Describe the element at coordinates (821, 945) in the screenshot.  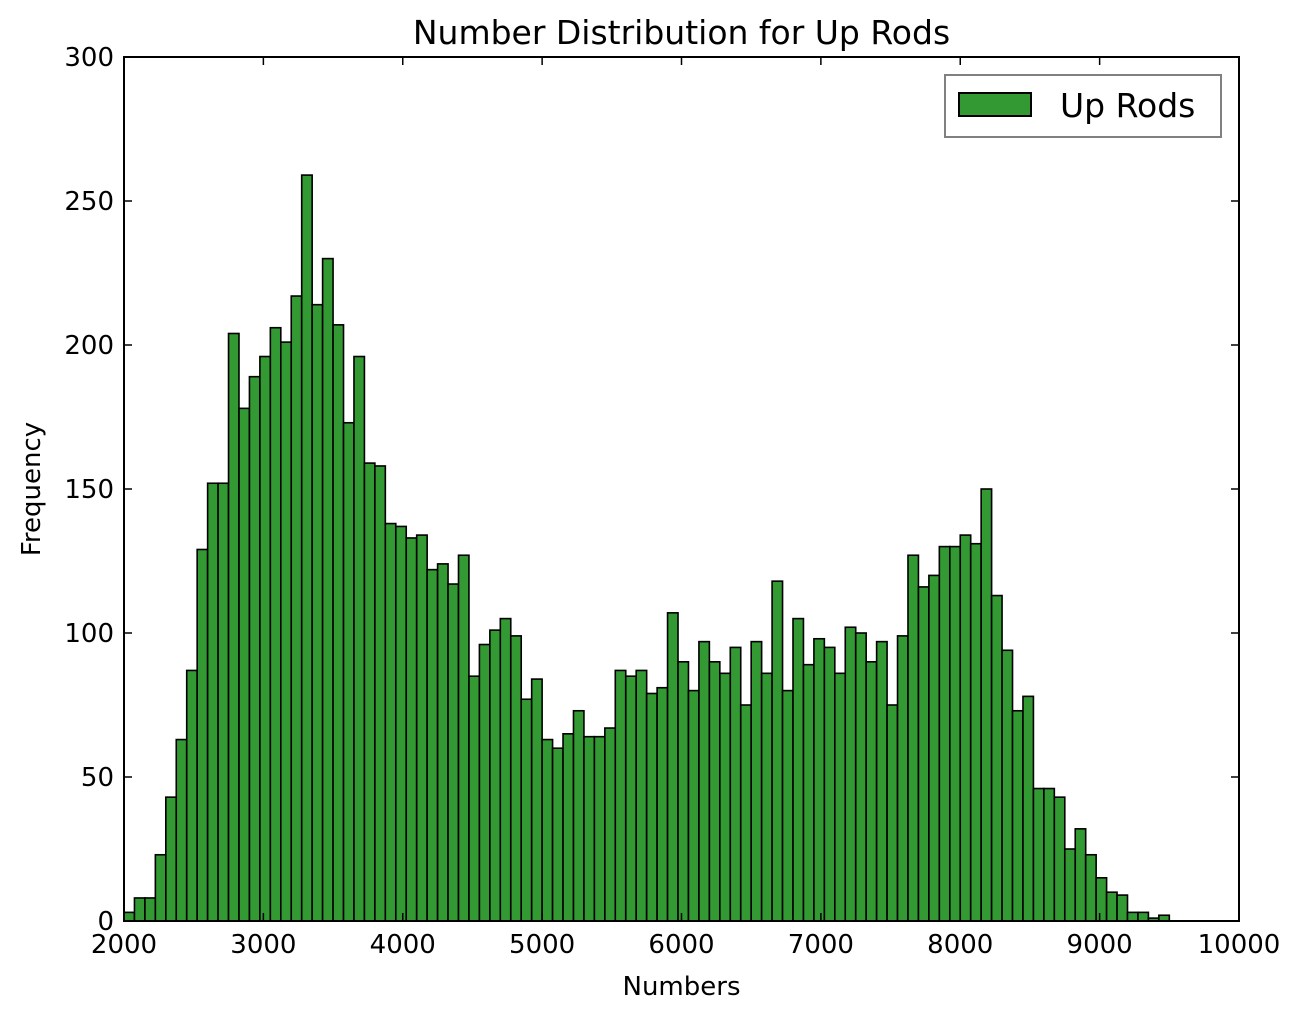
I see `x-tick-label: 7000` at that location.